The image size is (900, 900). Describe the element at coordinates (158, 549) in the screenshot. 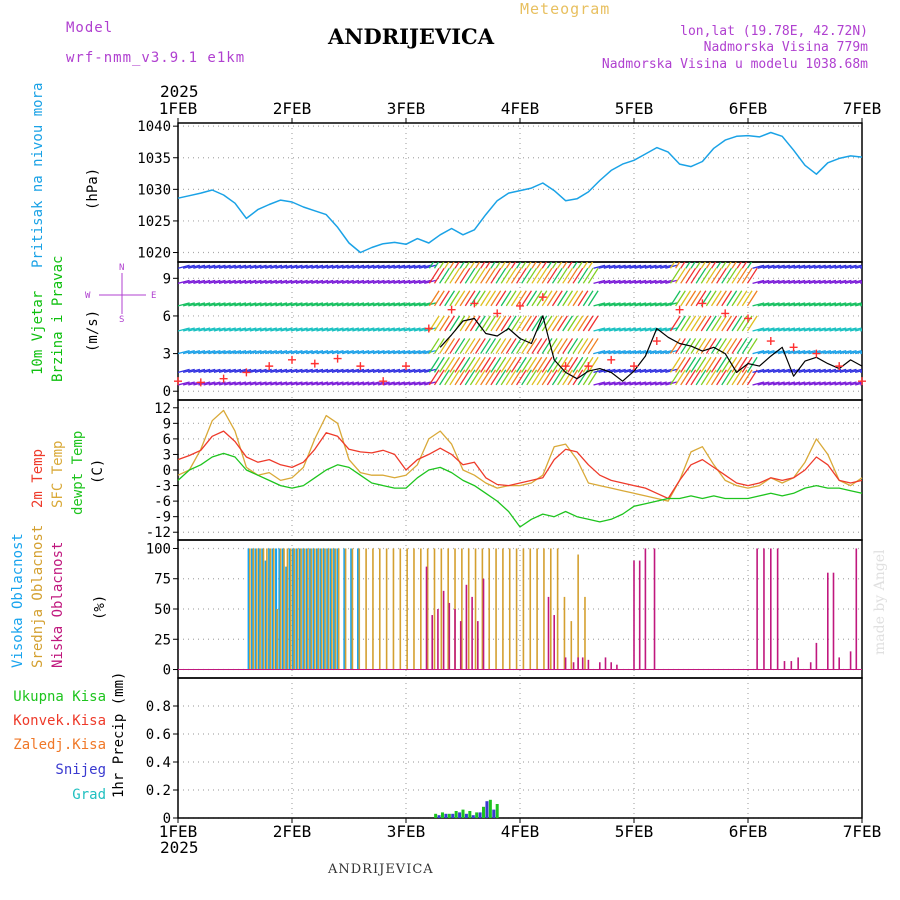

I see `y-tick-label: 100` at that location.